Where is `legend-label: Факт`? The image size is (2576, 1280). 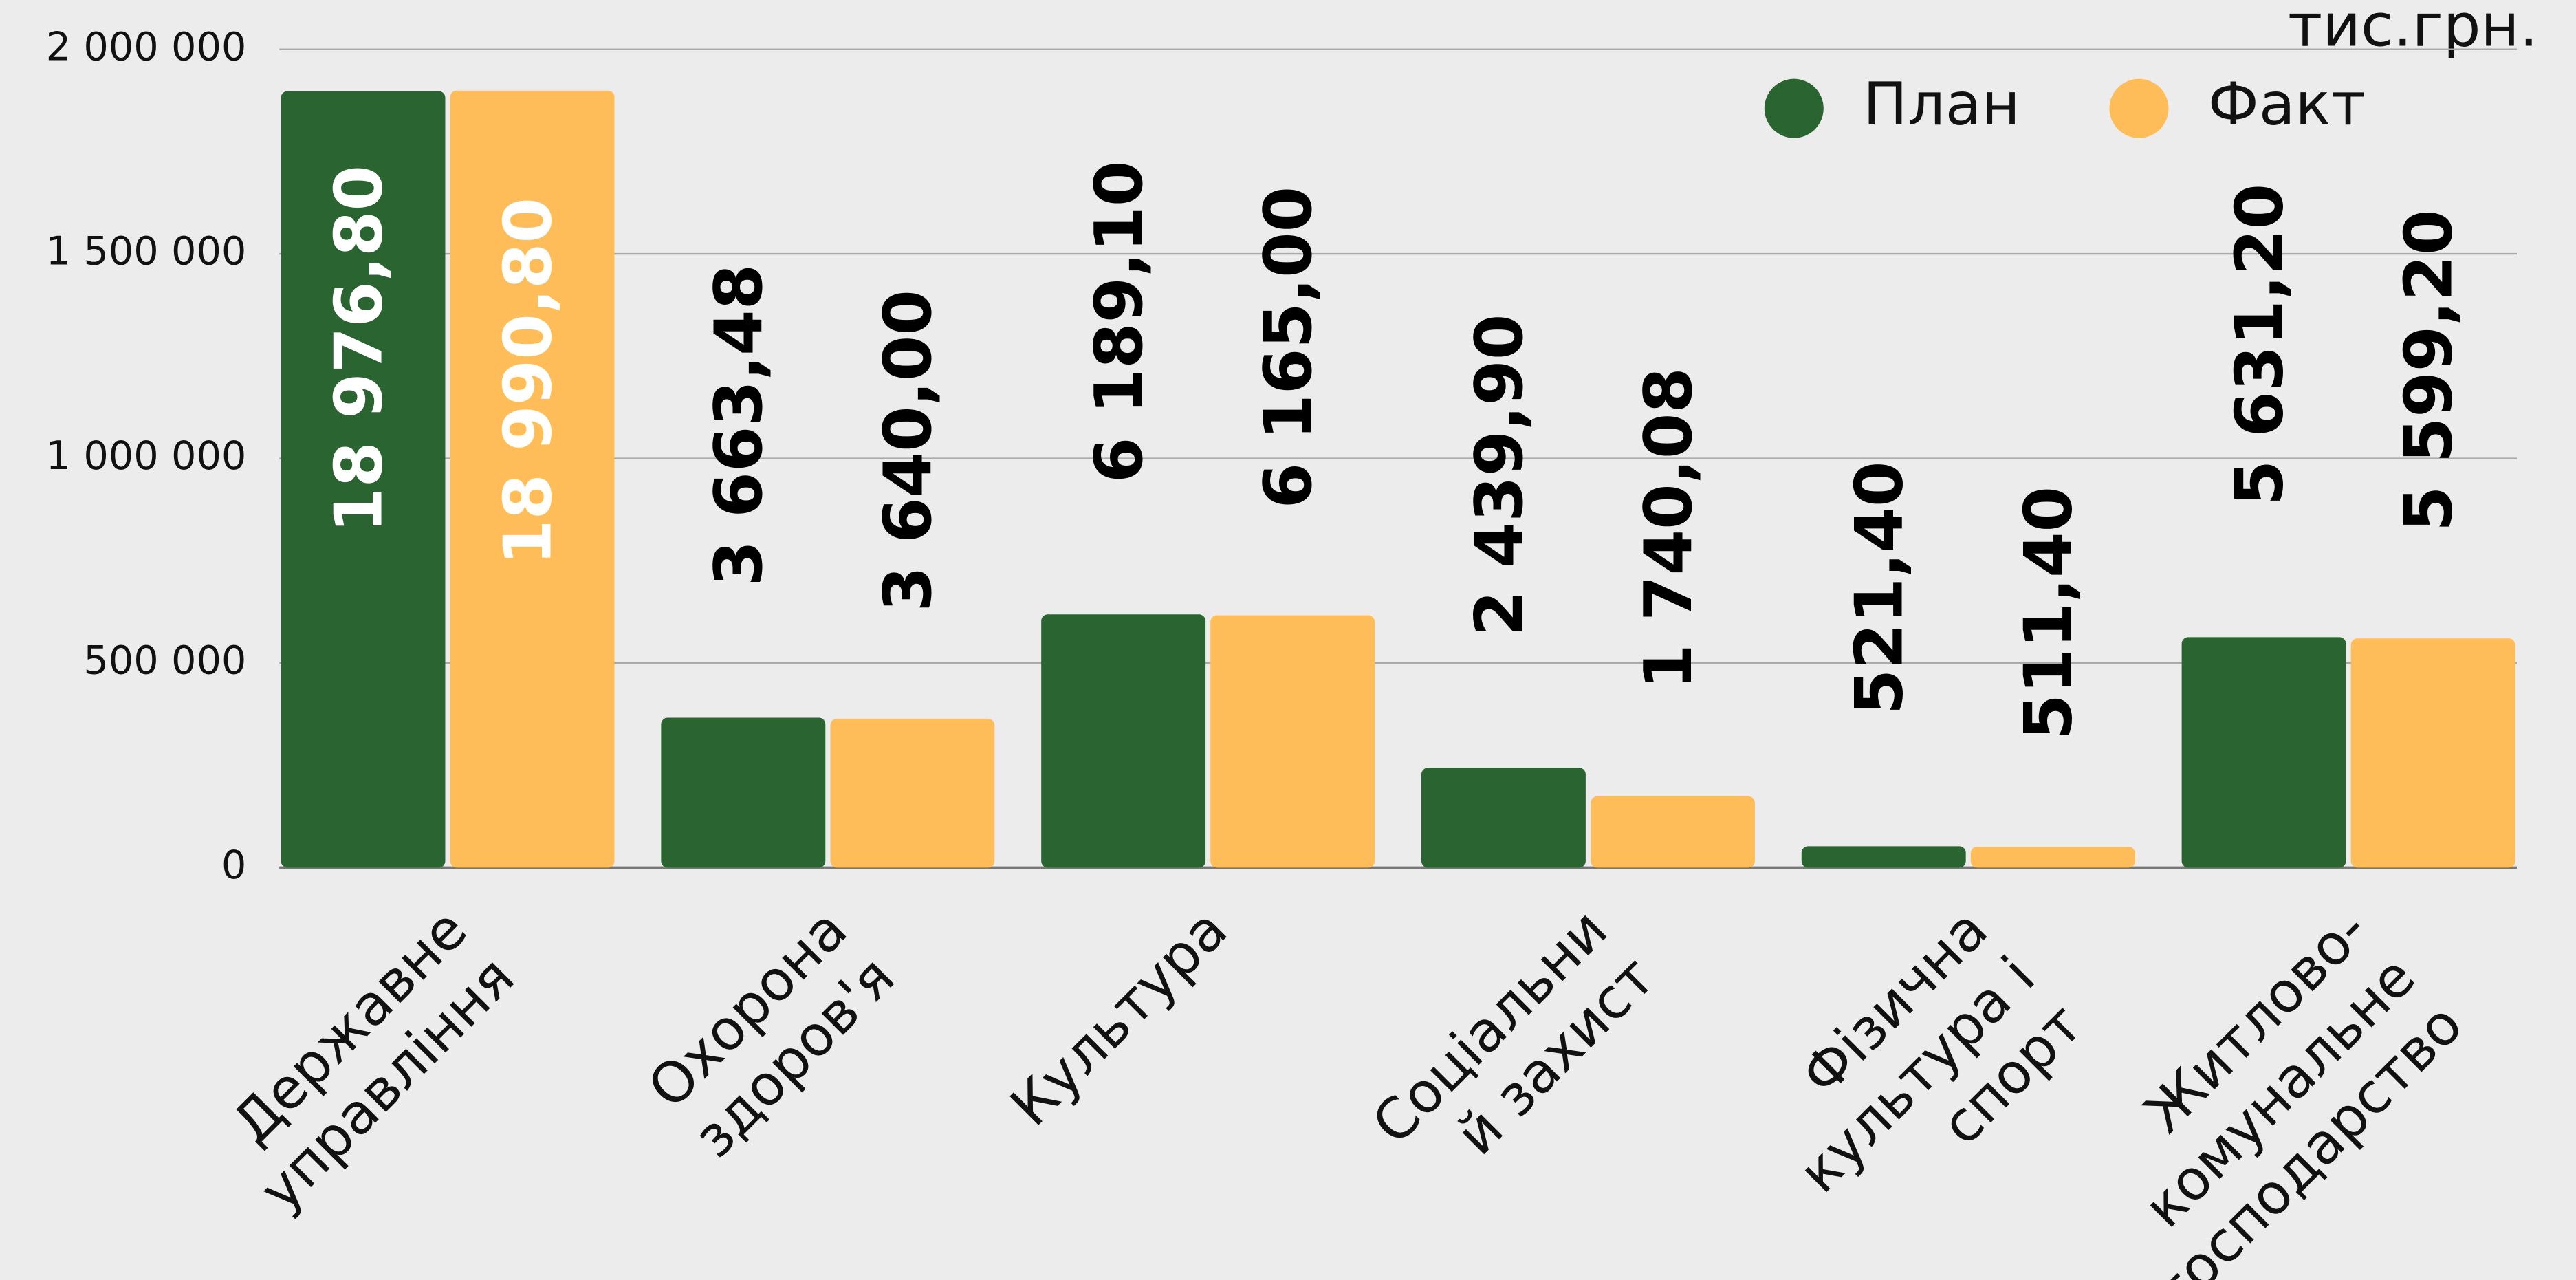 legend-label: Факт is located at coordinates (2287, 104).